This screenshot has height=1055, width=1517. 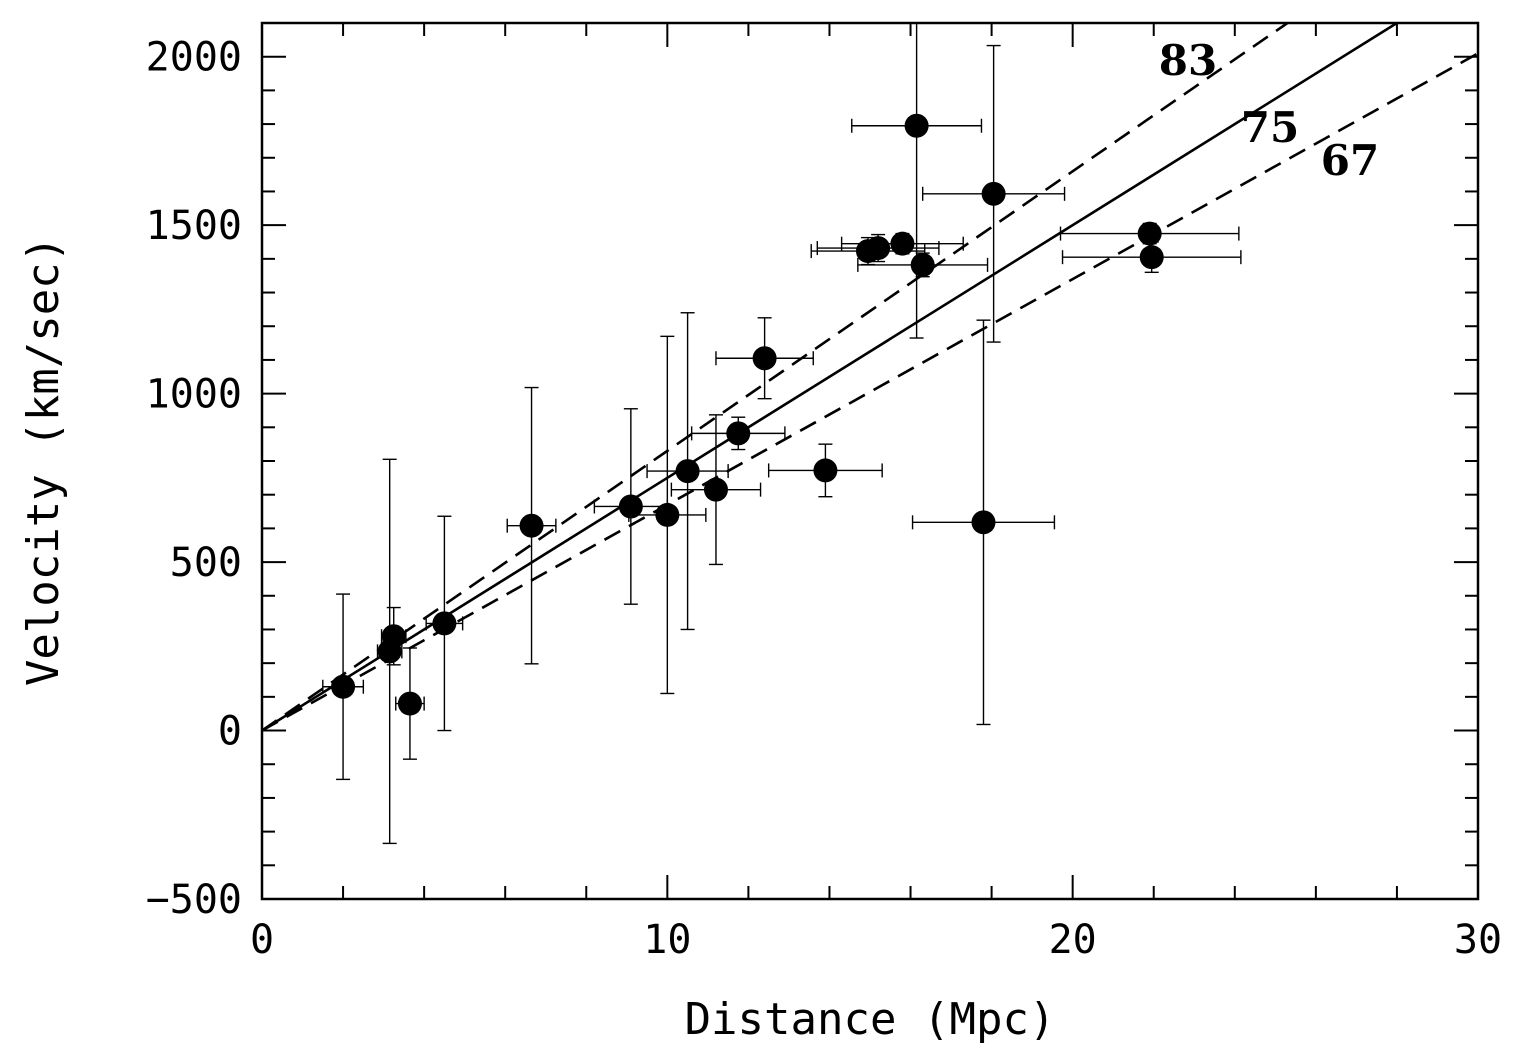 I want to click on y-tick-label: 2000, so click(x=194, y=58).